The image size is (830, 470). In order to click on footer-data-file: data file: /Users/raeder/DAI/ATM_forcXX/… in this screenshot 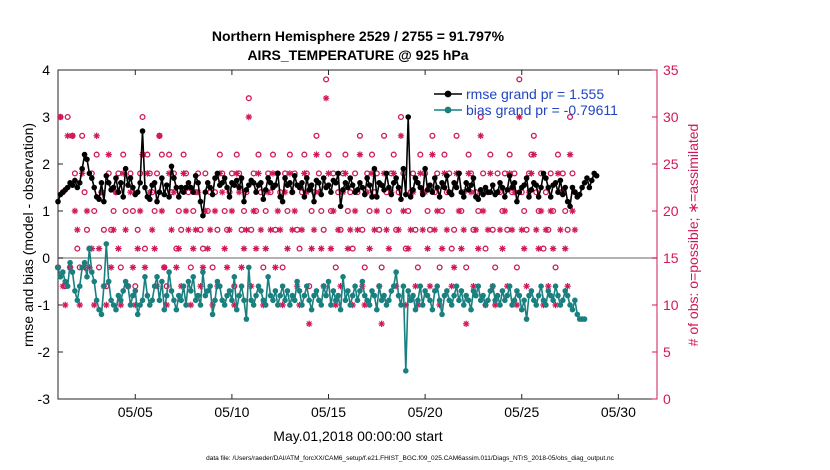, I will do `click(410, 458)`.